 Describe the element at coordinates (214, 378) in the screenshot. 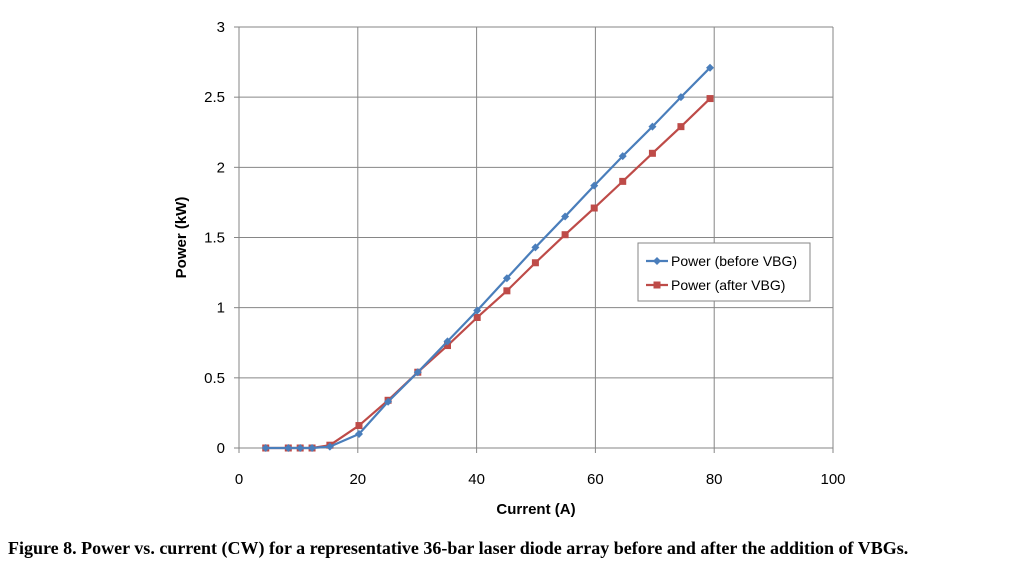

I see `y-tick-label: 0.5` at that location.